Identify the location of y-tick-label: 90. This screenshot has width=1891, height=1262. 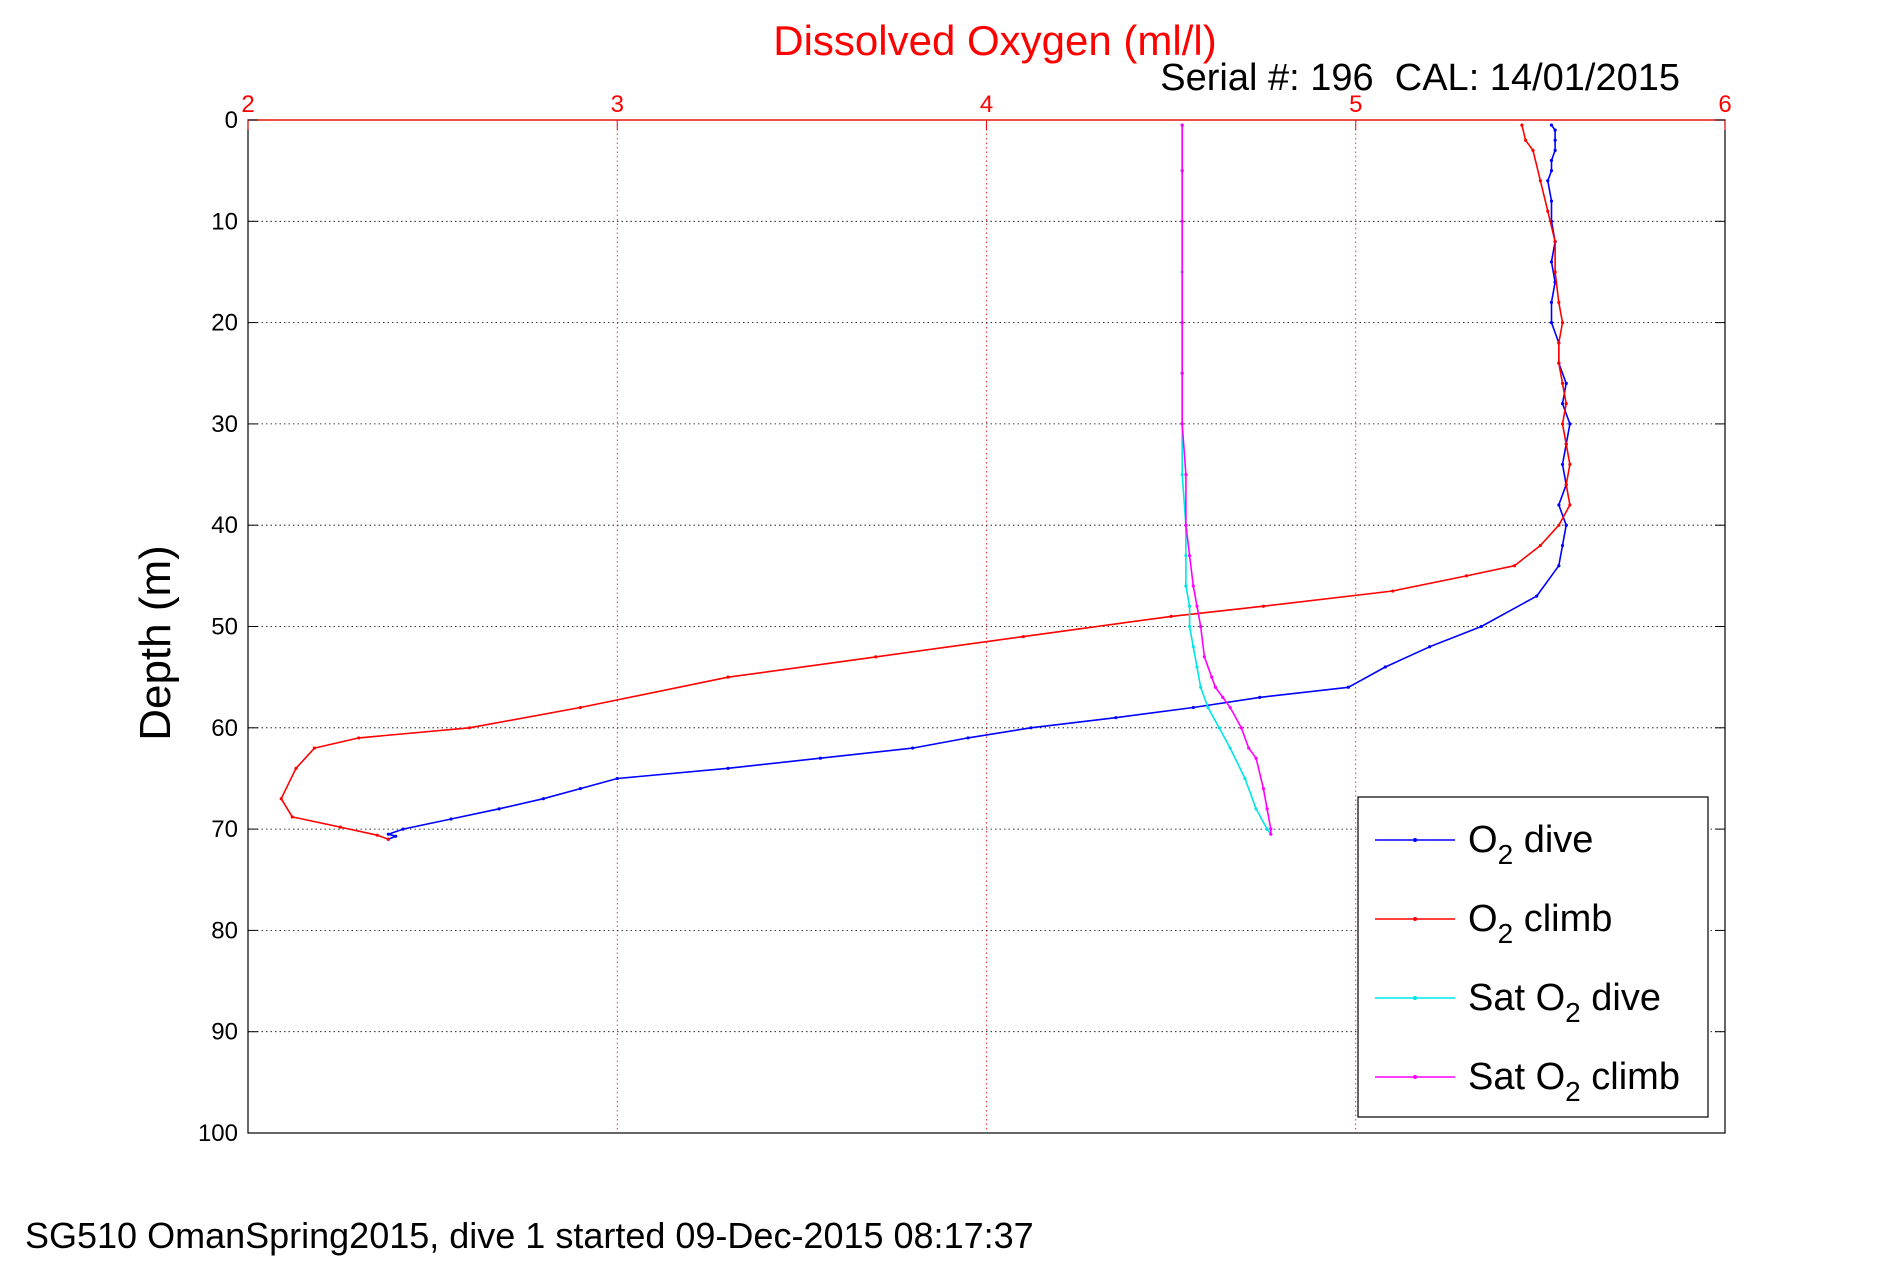
(224, 1032).